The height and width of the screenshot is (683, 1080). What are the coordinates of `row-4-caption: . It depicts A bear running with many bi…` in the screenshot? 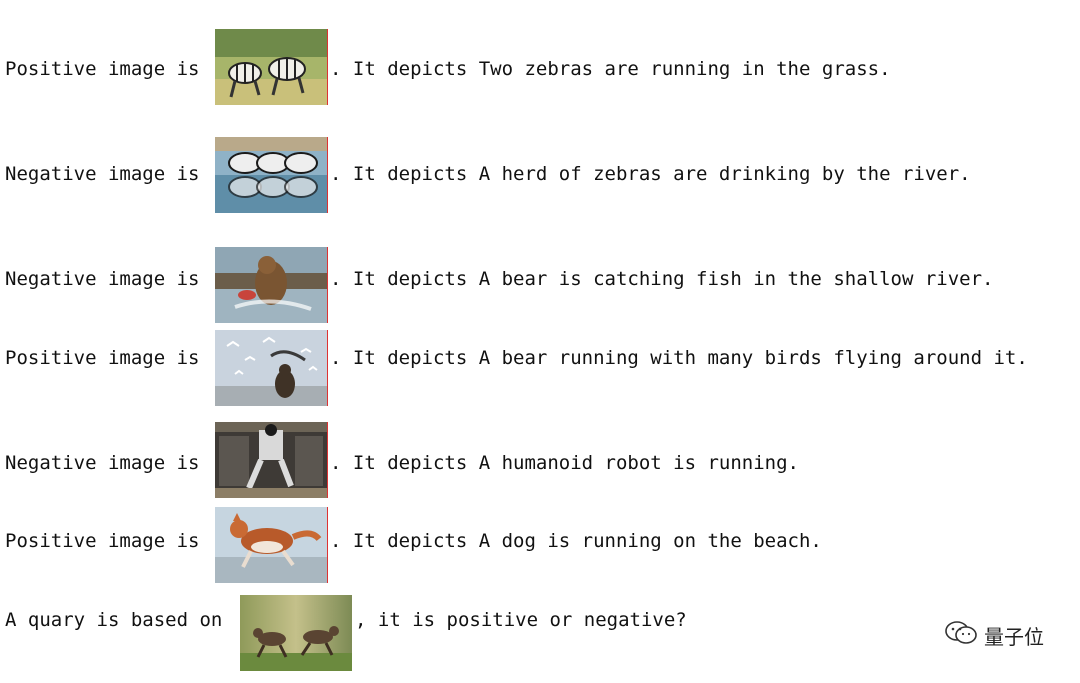 It's located at (679, 358).